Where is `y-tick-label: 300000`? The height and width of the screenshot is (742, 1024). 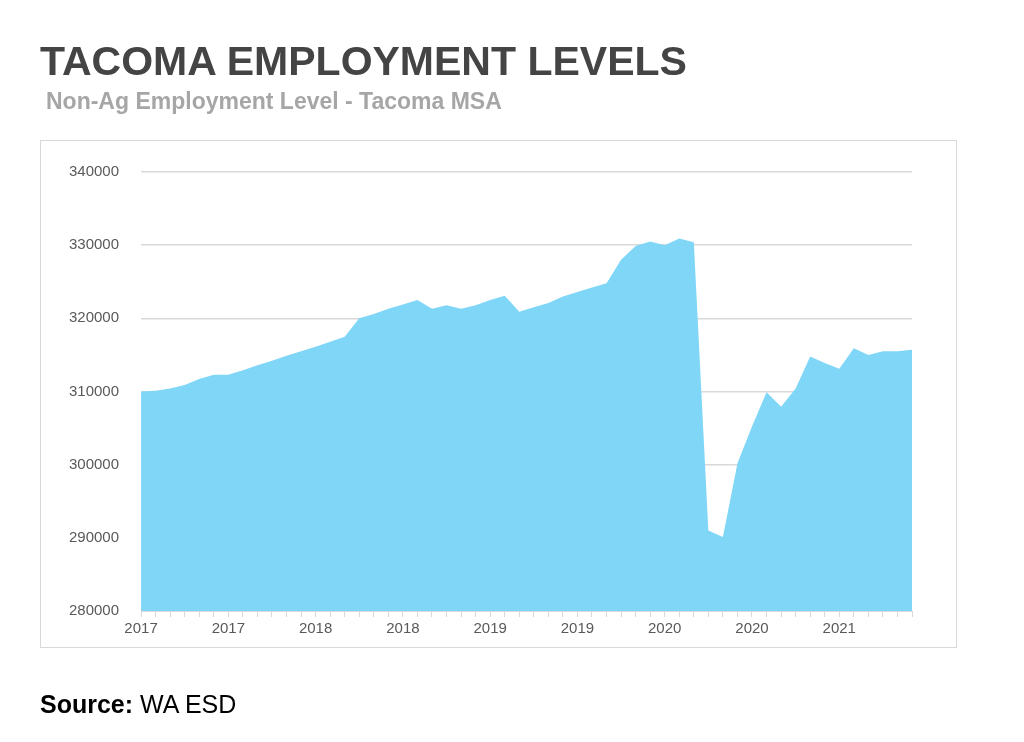 y-tick-label: 300000 is located at coordinates (94, 463).